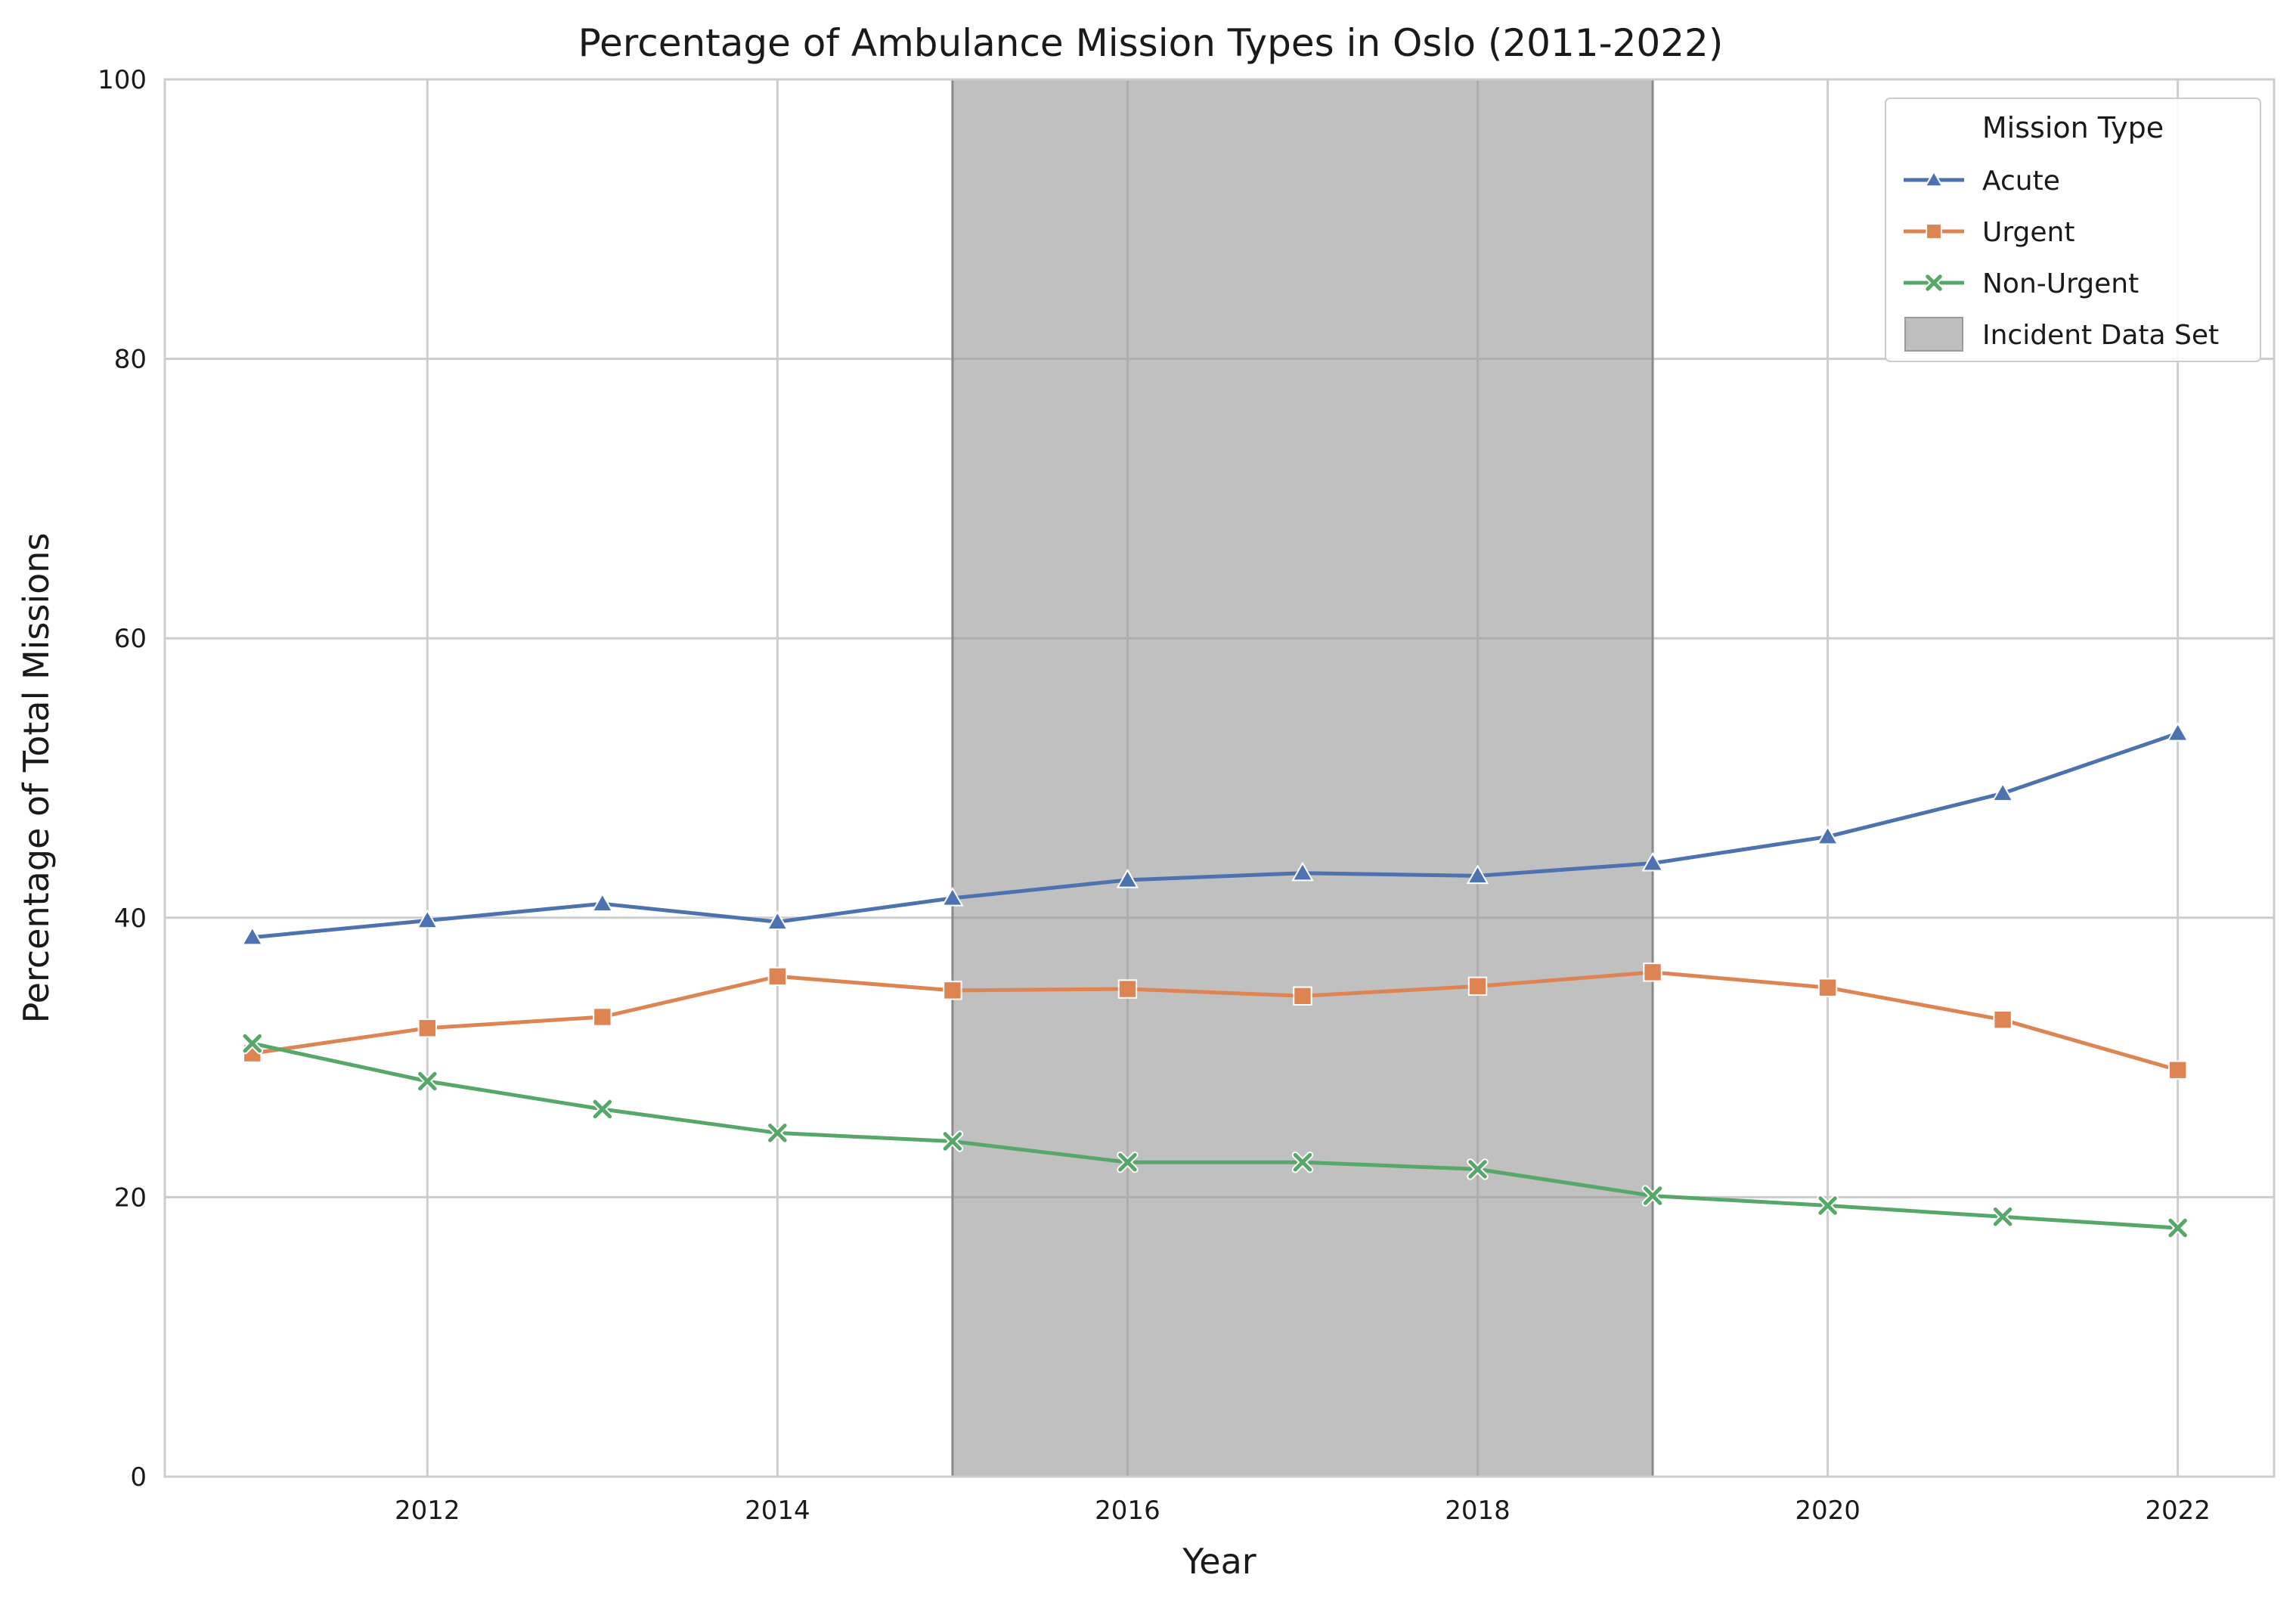 The width and height of the screenshot is (2296, 1615). I want to click on legend-label: Acute, so click(2021, 181).